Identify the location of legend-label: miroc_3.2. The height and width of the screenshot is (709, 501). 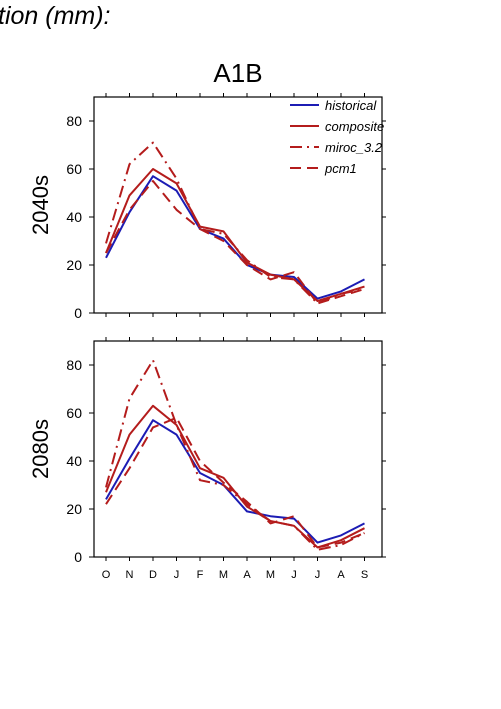
(354, 147).